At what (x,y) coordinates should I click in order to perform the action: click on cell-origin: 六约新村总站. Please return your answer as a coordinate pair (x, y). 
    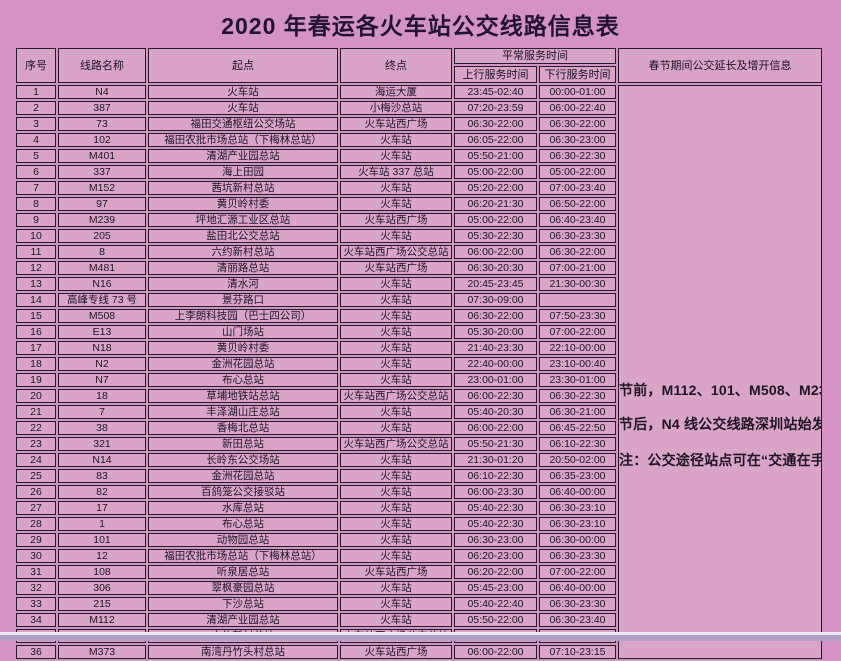
    Looking at the image, I should click on (243, 252).